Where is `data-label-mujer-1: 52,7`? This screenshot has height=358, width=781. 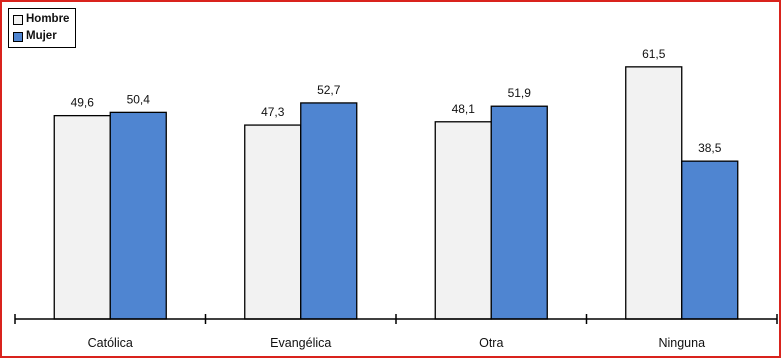
data-label-mujer-1: 52,7 is located at coordinates (329, 90).